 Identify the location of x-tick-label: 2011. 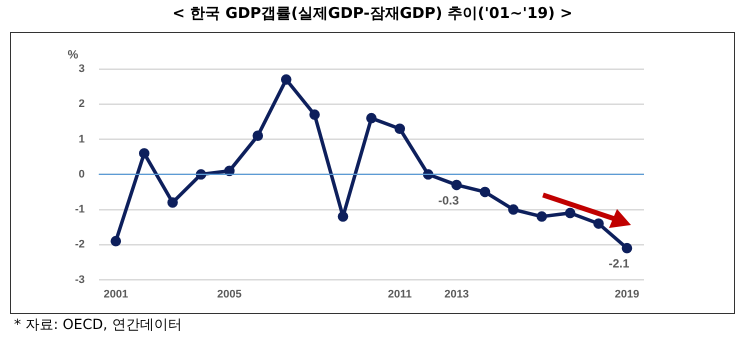
(400, 294).